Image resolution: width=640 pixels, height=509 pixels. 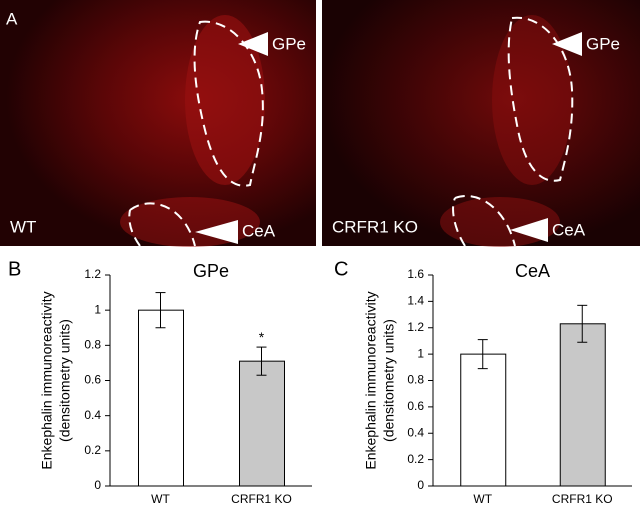 What do you see at coordinates (23, 226) in the screenshot?
I see `image-label: WT` at bounding box center [23, 226].